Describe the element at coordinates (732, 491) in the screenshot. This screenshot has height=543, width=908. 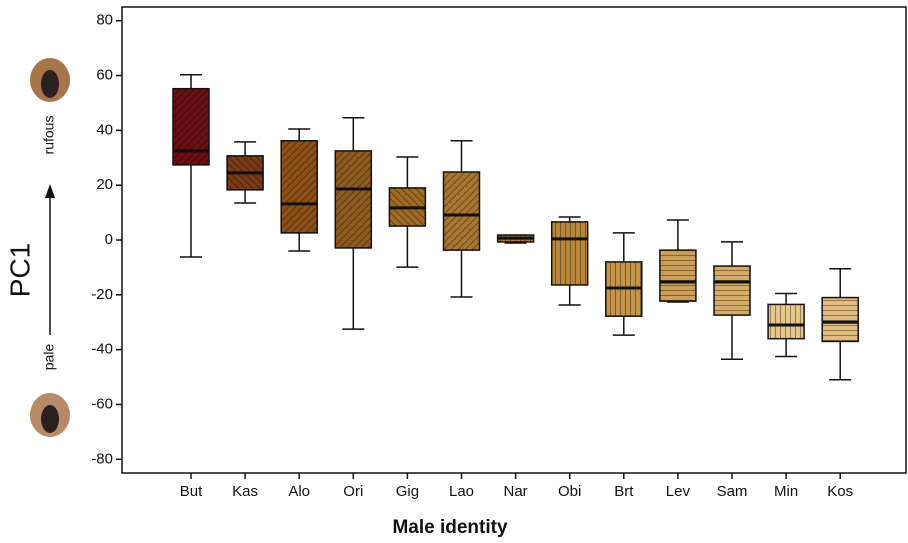
I see `x-tick-label: Sam` at that location.